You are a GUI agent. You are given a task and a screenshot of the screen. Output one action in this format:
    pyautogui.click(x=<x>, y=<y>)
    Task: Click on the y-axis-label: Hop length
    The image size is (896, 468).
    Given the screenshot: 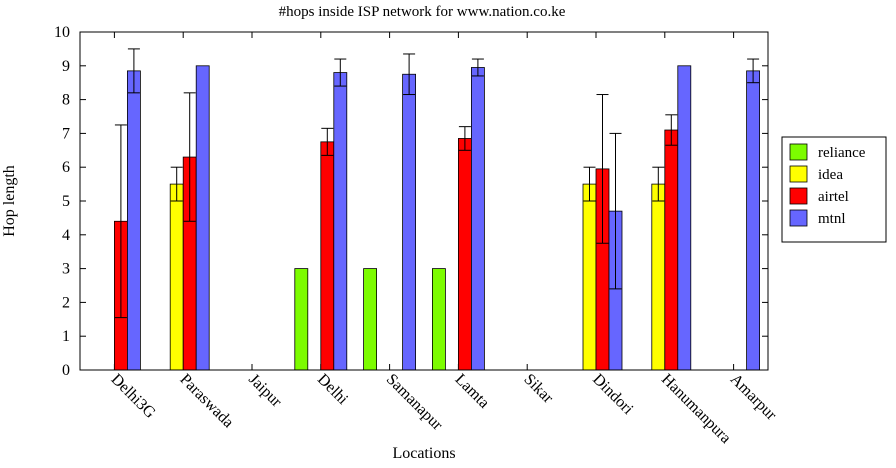 What is the action you would take?
    pyautogui.click(x=9, y=201)
    